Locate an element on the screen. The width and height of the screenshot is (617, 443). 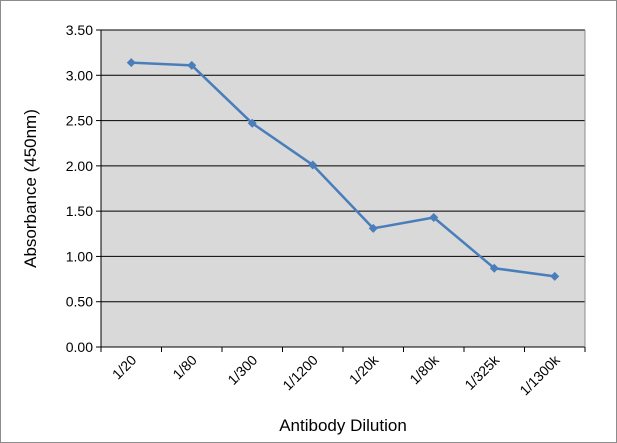
x-tick-label: 1/20k is located at coordinates (364, 369).